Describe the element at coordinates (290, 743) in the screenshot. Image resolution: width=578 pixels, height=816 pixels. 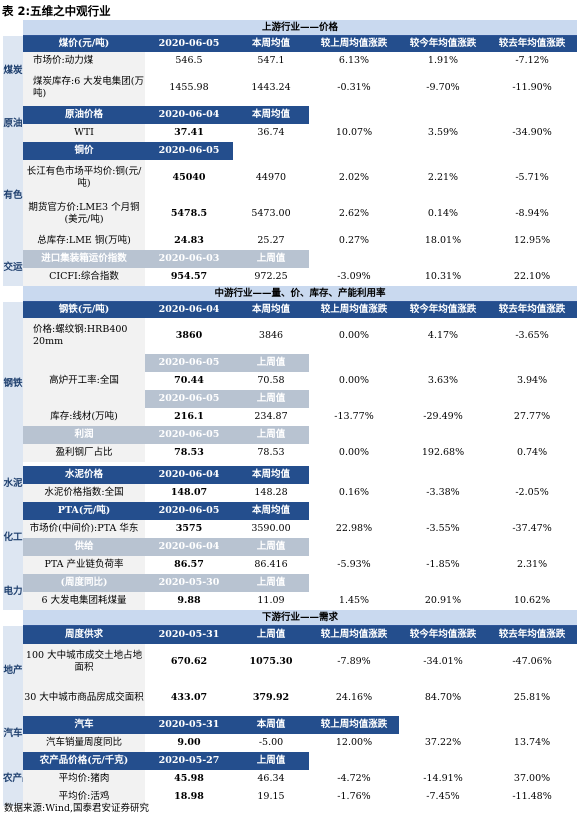
I see `table-row: 汽车销量周度同比 9.00 -5.00 12.00% 37.22% 13.74%` at that location.